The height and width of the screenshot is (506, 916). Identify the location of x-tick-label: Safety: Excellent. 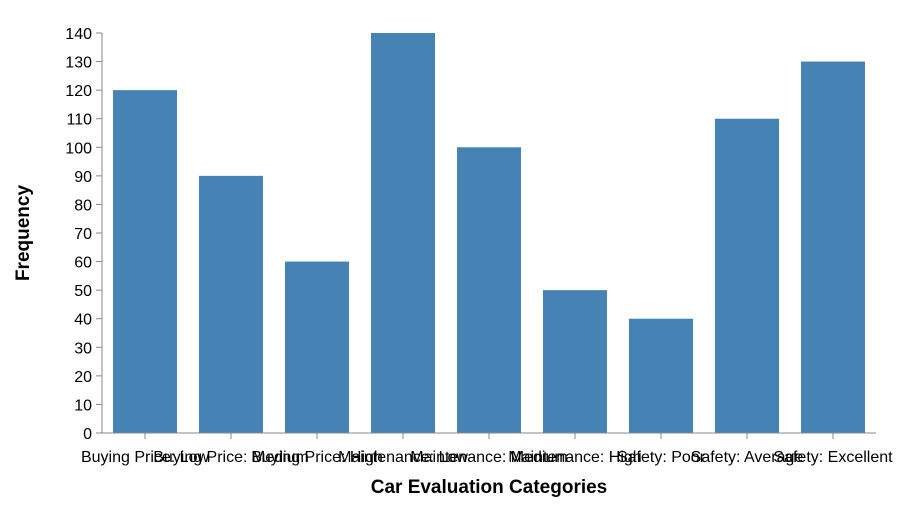
(833, 457).